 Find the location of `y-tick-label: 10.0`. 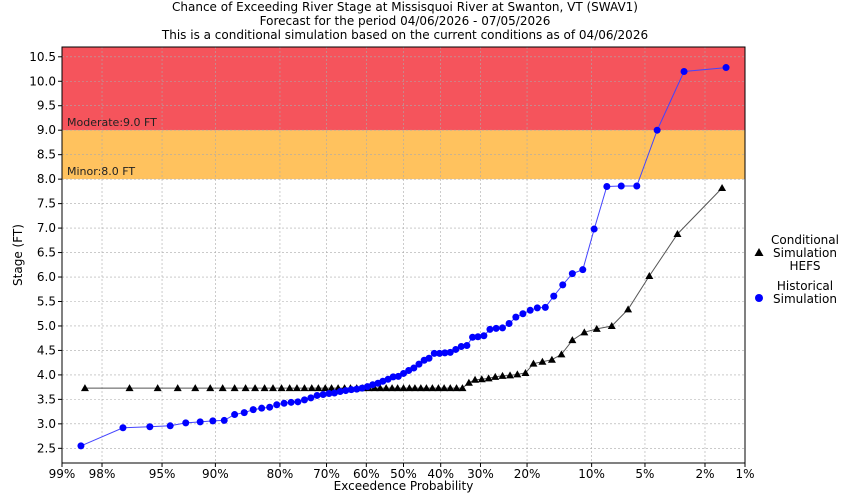

y-tick-label: 10.0 is located at coordinates (42, 81).